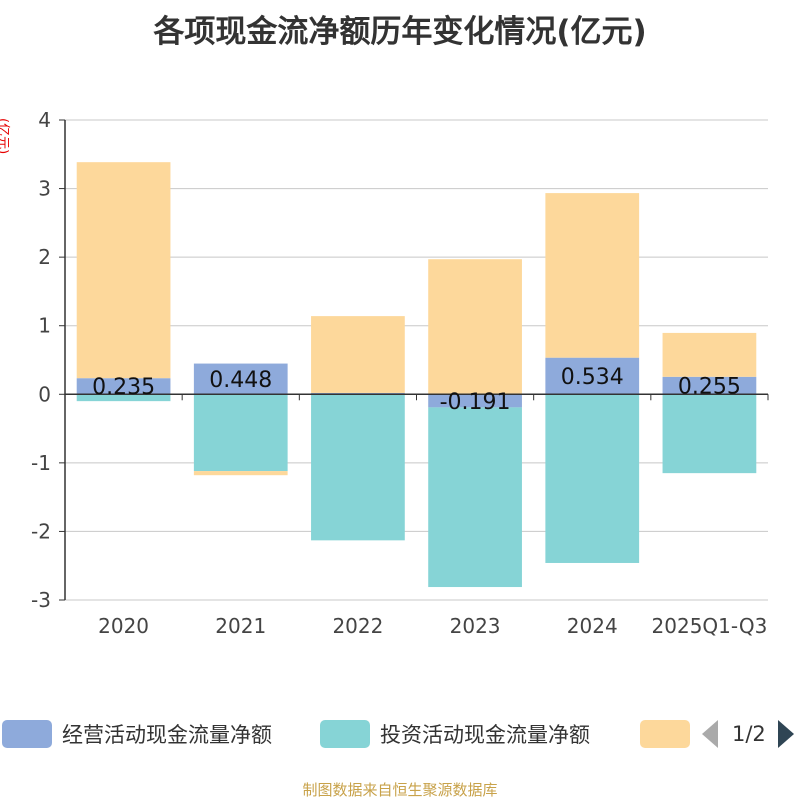 The width and height of the screenshot is (800, 800). I want to click on data-label: 0.235, so click(123, 387).